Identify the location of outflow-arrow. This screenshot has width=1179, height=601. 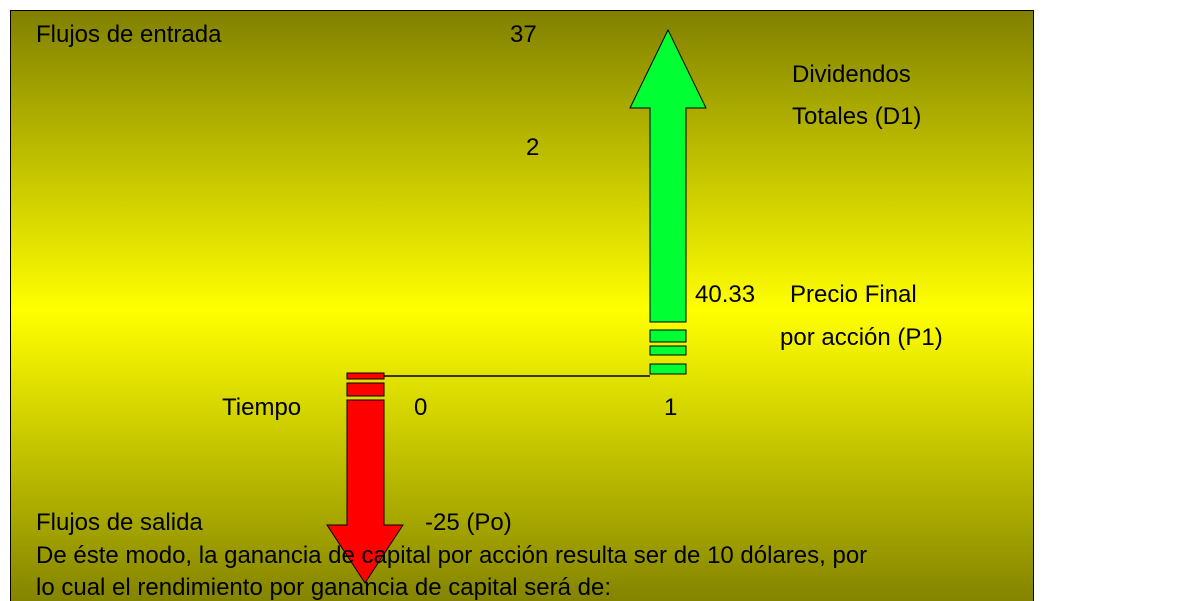
(365, 478).